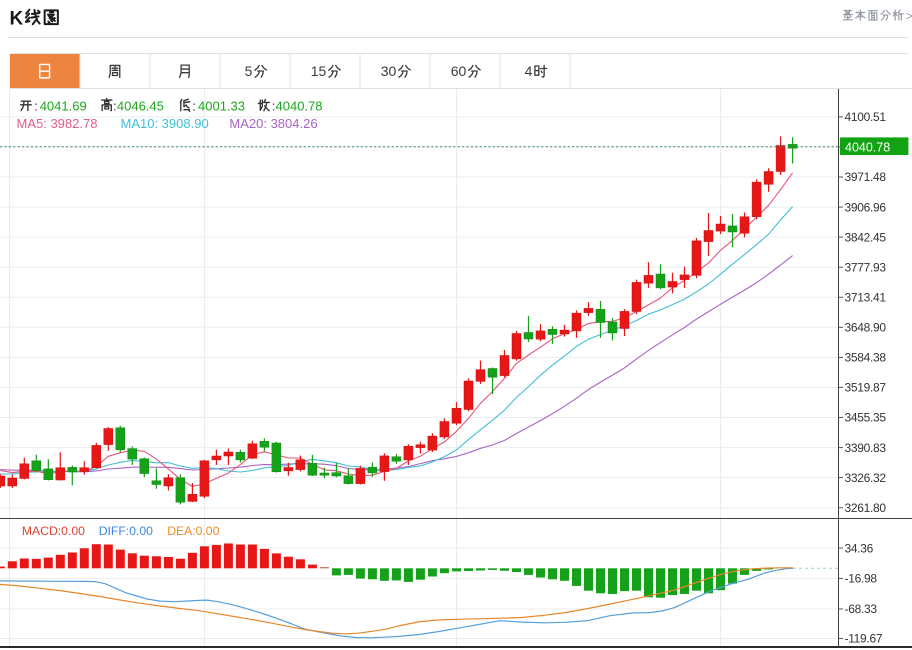 The width and height of the screenshot is (912, 650). I want to click on svg-text: 60, so click(459, 71).